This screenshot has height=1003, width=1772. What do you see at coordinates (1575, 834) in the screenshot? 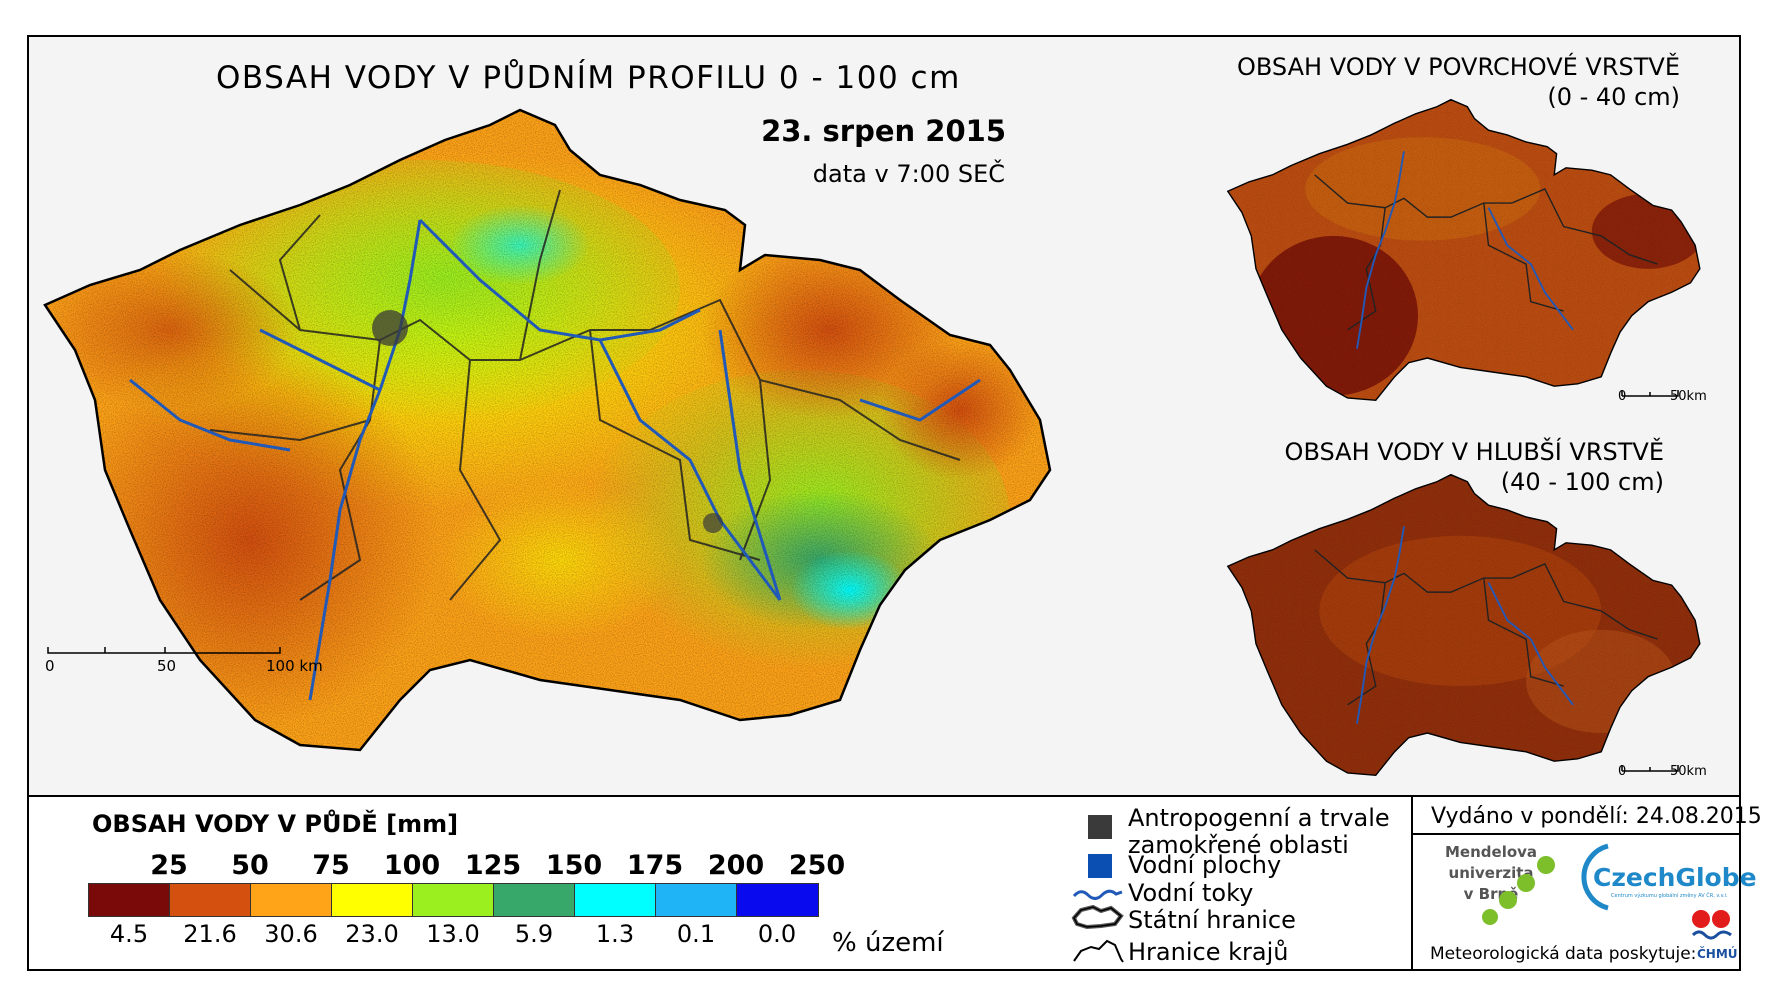
I see `footer-divider-horizontal` at bounding box center [1575, 834].